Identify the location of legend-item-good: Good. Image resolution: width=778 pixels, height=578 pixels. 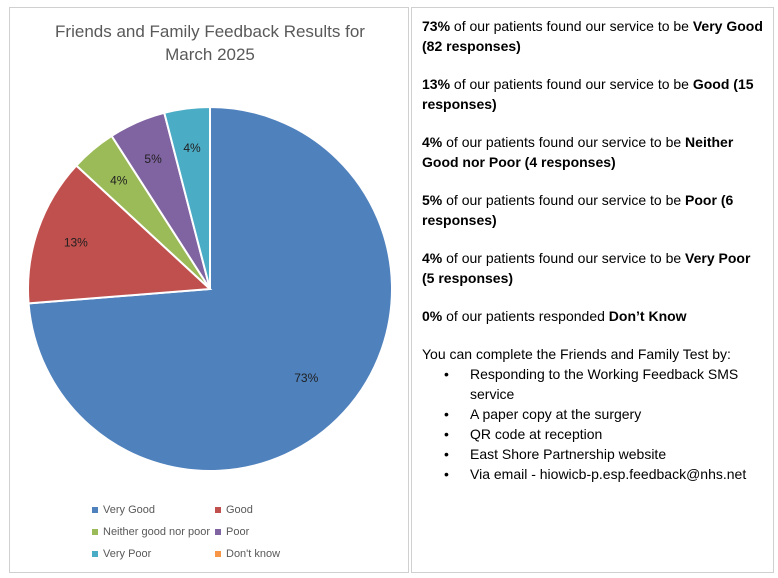
(234, 510).